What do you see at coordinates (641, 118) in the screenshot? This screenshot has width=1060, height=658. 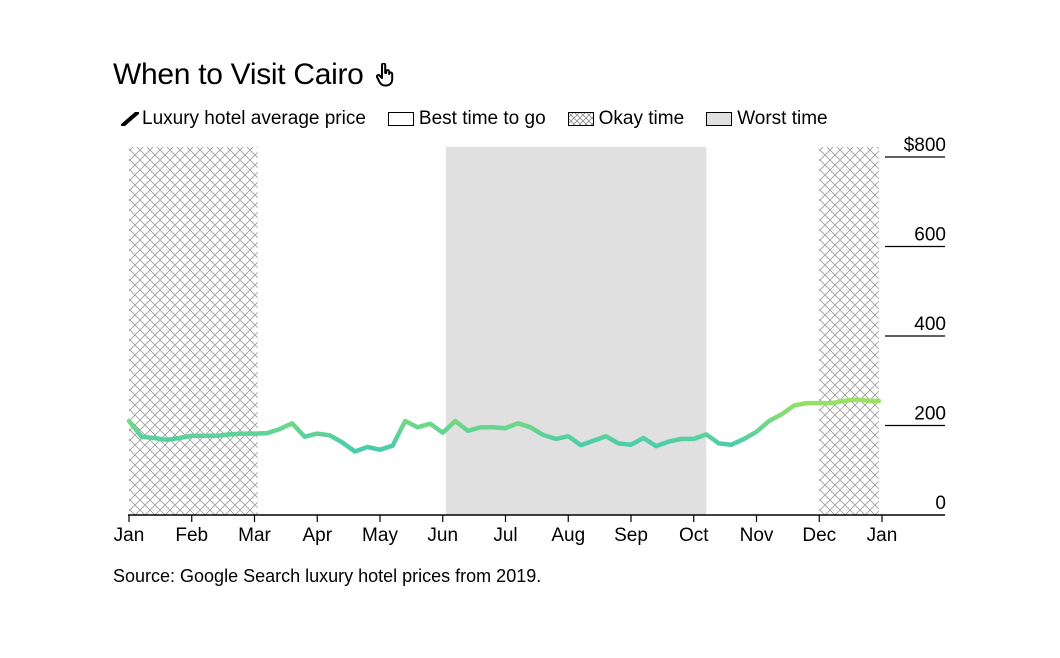 I see `legend-label-okay: Okay time` at bounding box center [641, 118].